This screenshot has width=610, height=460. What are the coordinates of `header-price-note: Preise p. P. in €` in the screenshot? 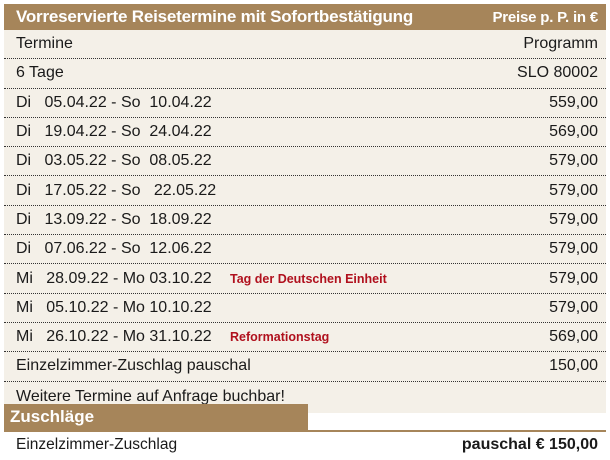 It's located at (545, 17).